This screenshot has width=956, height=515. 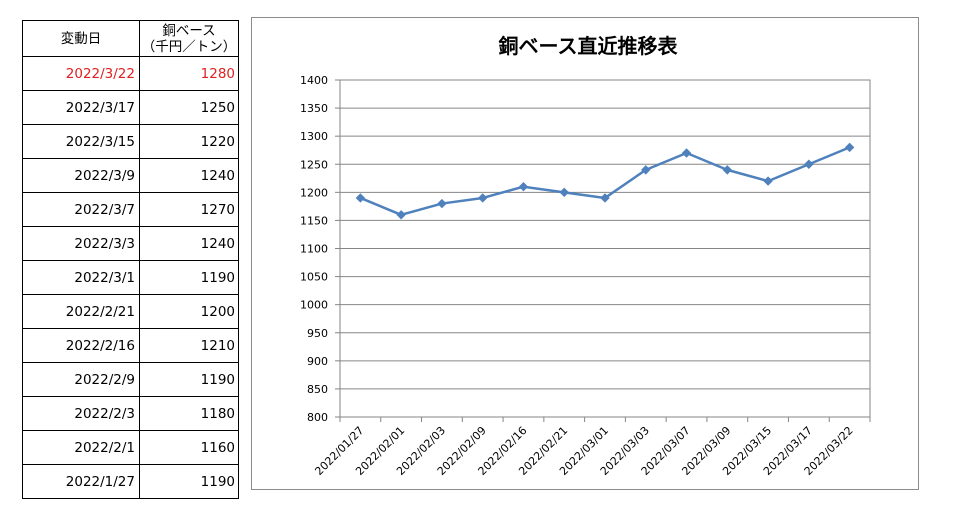 I want to click on y-tick-label: 1400, so click(x=314, y=80).